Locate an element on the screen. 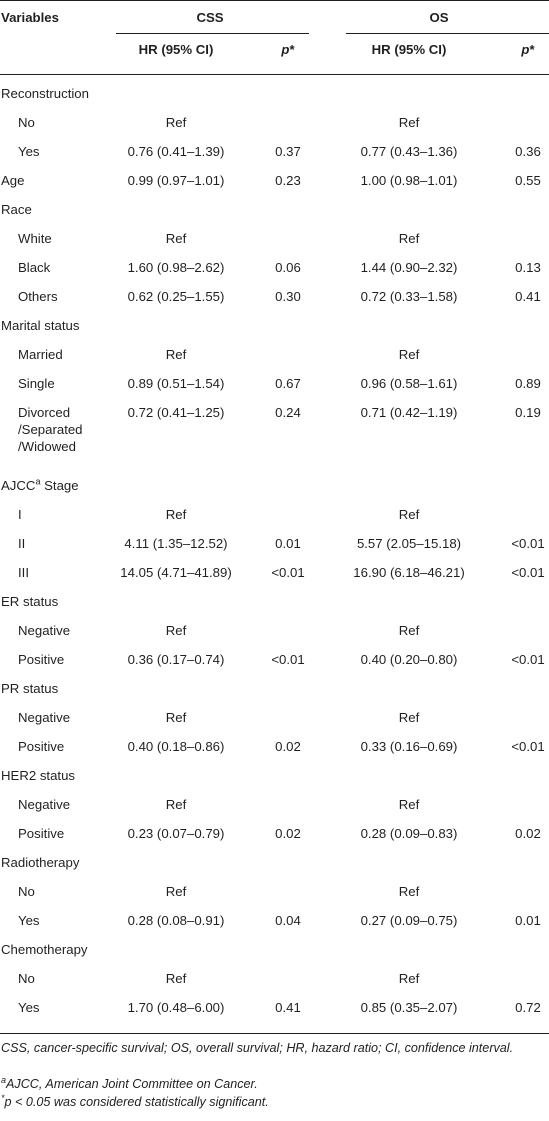 The width and height of the screenshot is (549, 1121). footnote-significance-mark: * is located at coordinates (3, 1097).